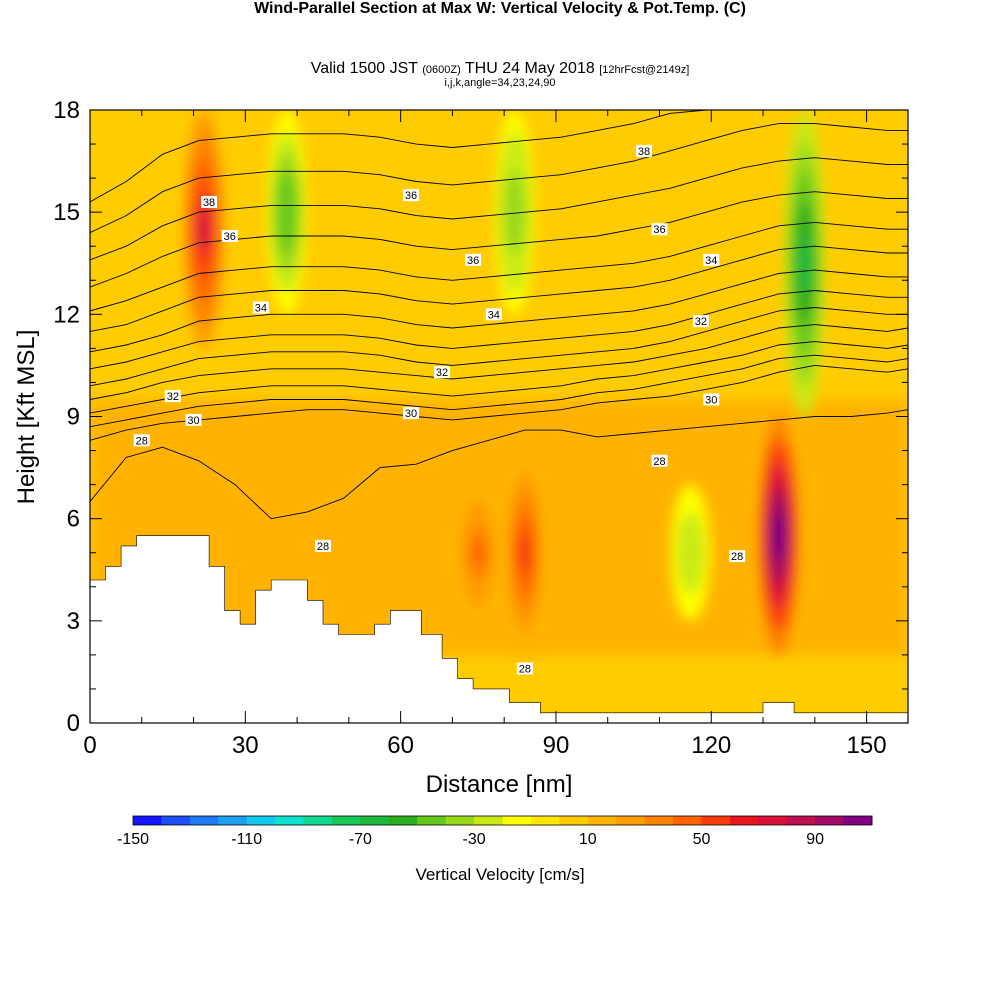  I want to click on isentrope-label-text: 38, so click(209, 203).